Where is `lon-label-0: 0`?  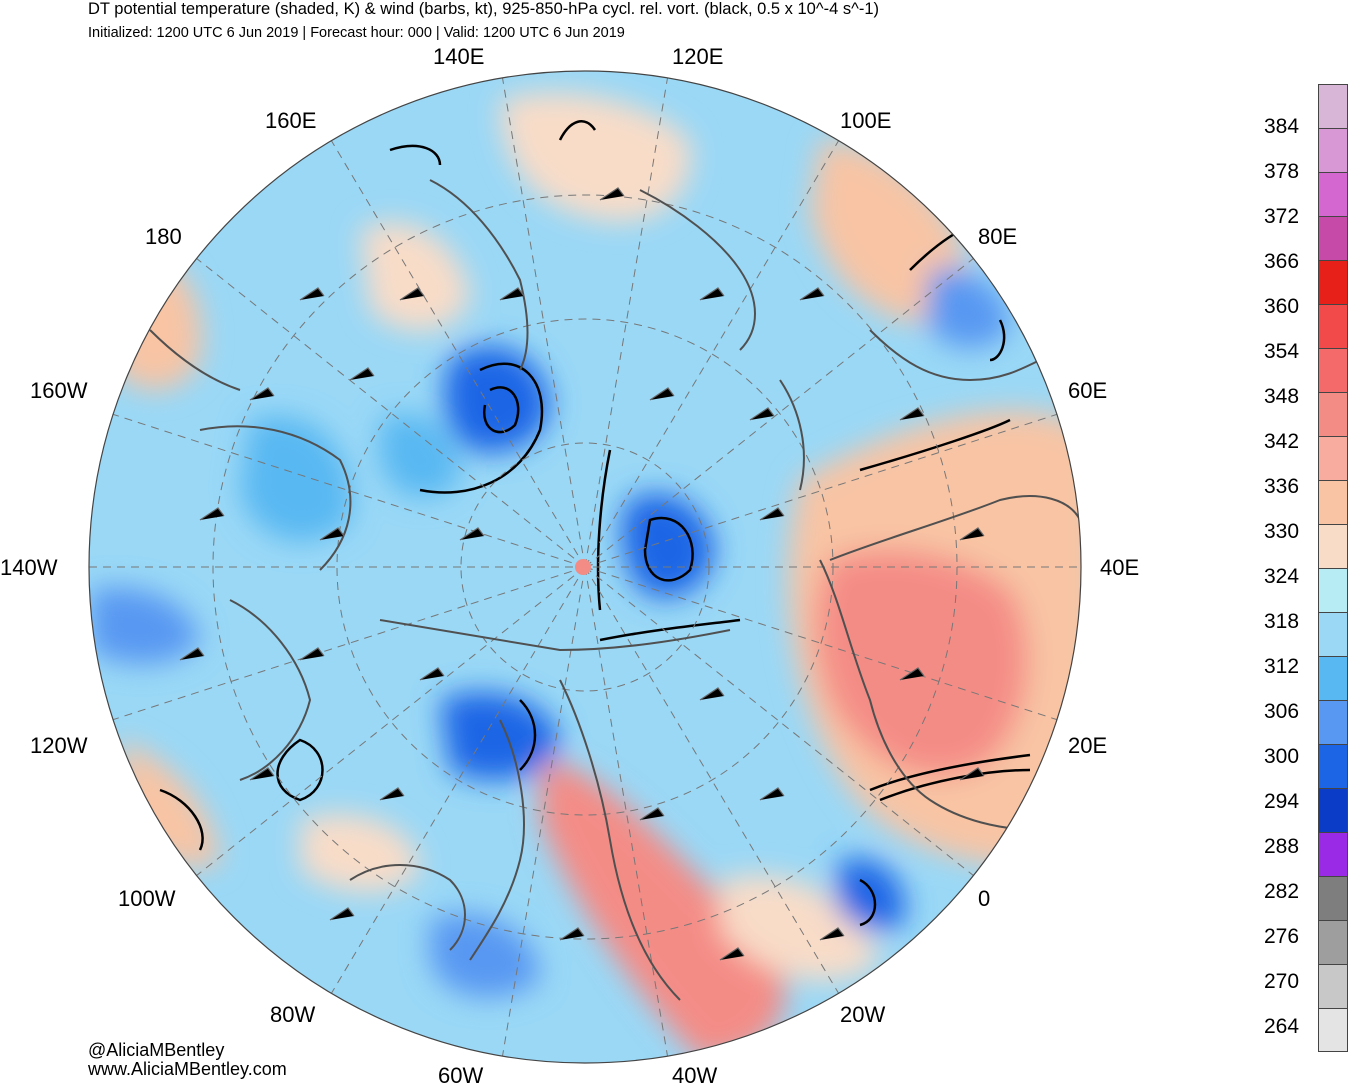 lon-label-0: 0 is located at coordinates (984, 898).